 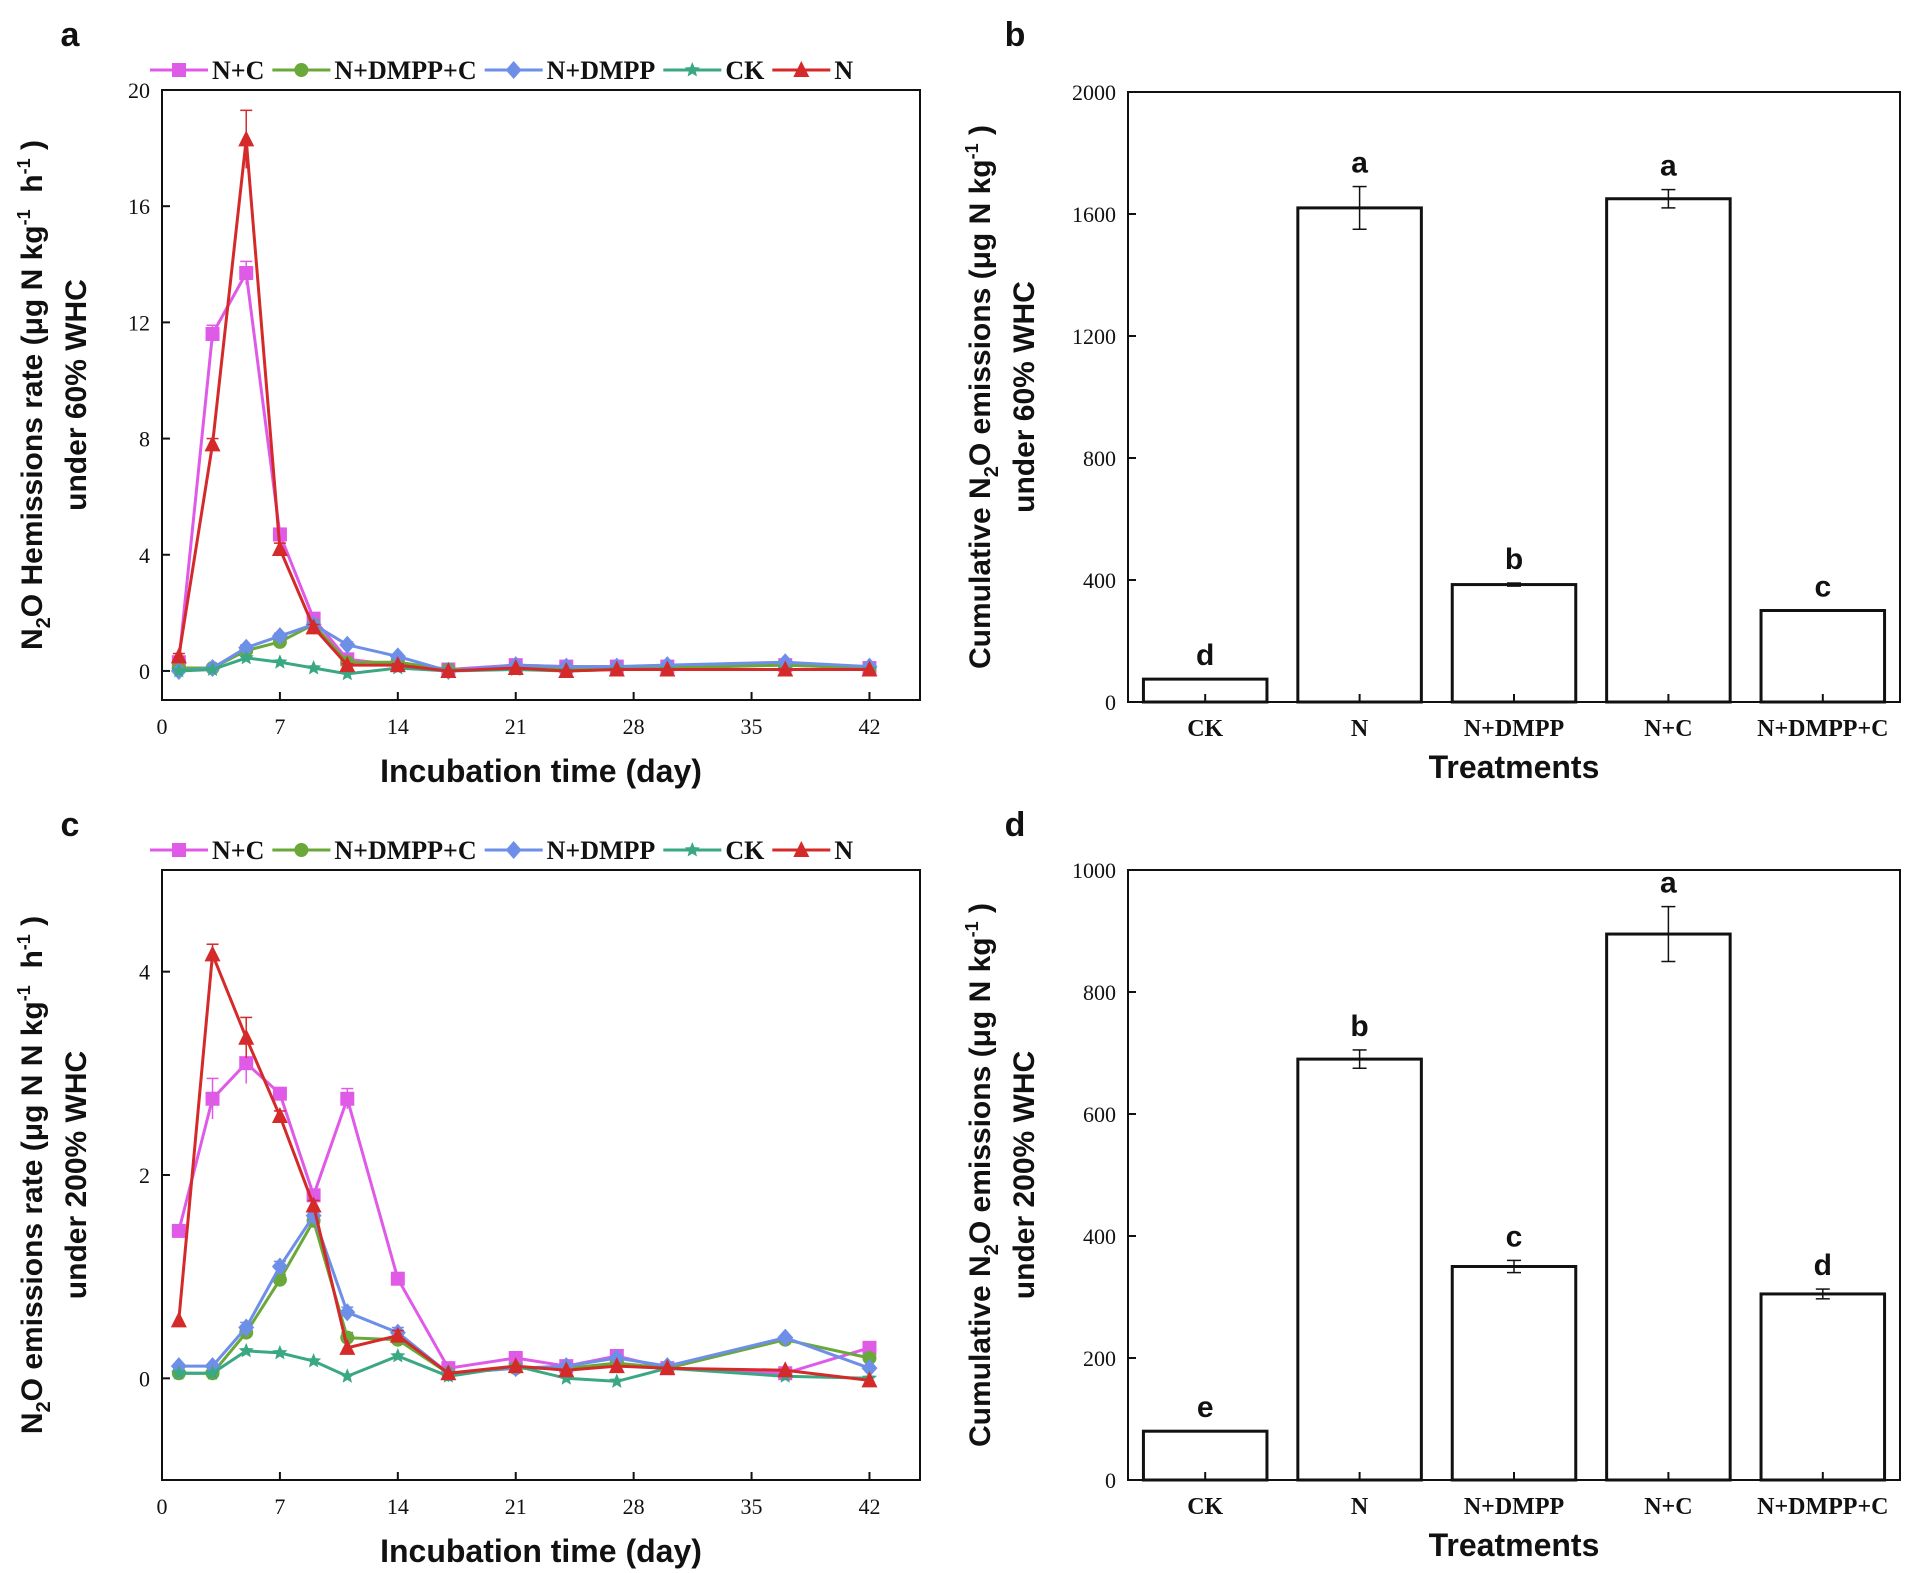 I want to click on panel-letter-a: a, so click(x=71, y=35).